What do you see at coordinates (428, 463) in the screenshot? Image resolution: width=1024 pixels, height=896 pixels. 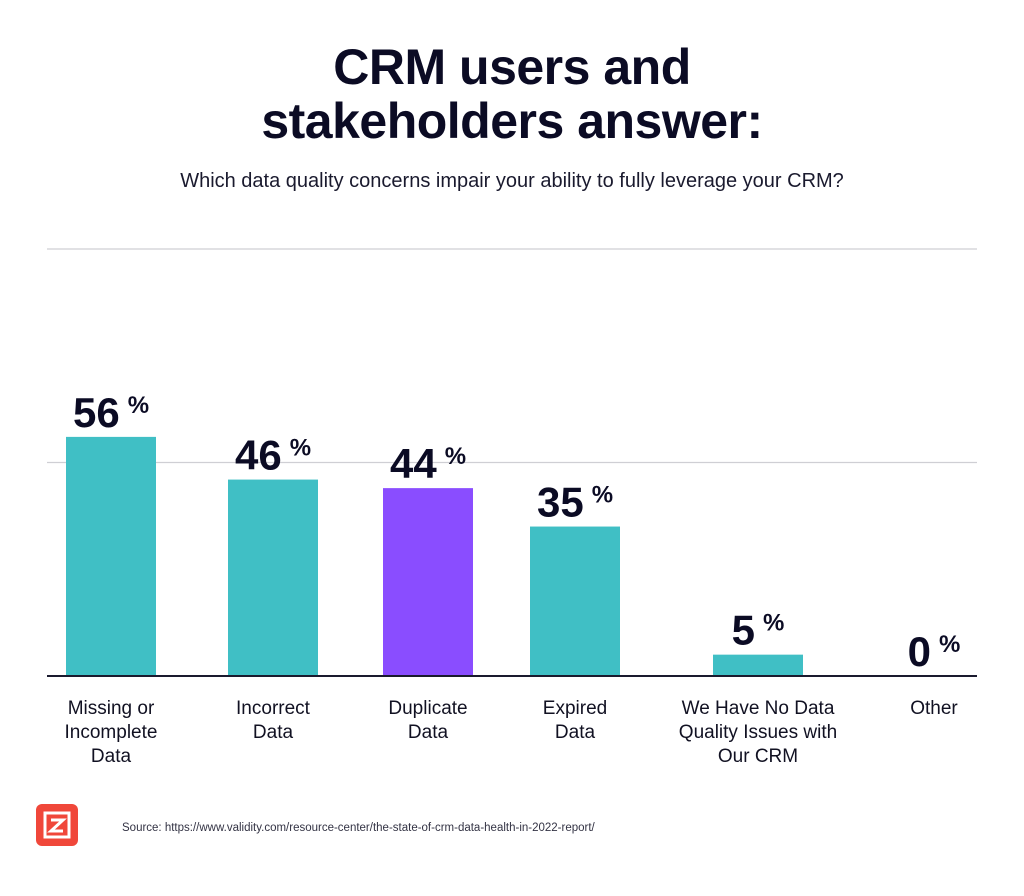 I see `value-label-2: 44%` at bounding box center [428, 463].